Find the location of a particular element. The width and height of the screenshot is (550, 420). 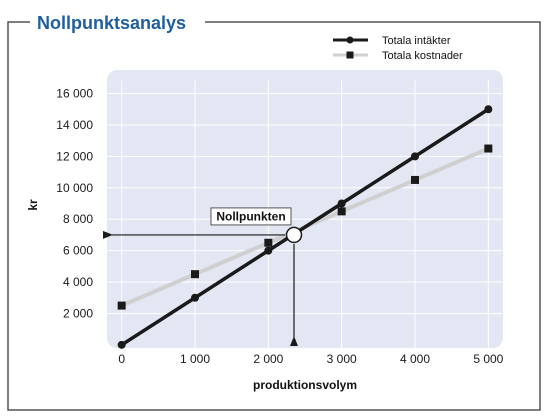

y-tick-label: 4 000 is located at coordinates (78, 282).